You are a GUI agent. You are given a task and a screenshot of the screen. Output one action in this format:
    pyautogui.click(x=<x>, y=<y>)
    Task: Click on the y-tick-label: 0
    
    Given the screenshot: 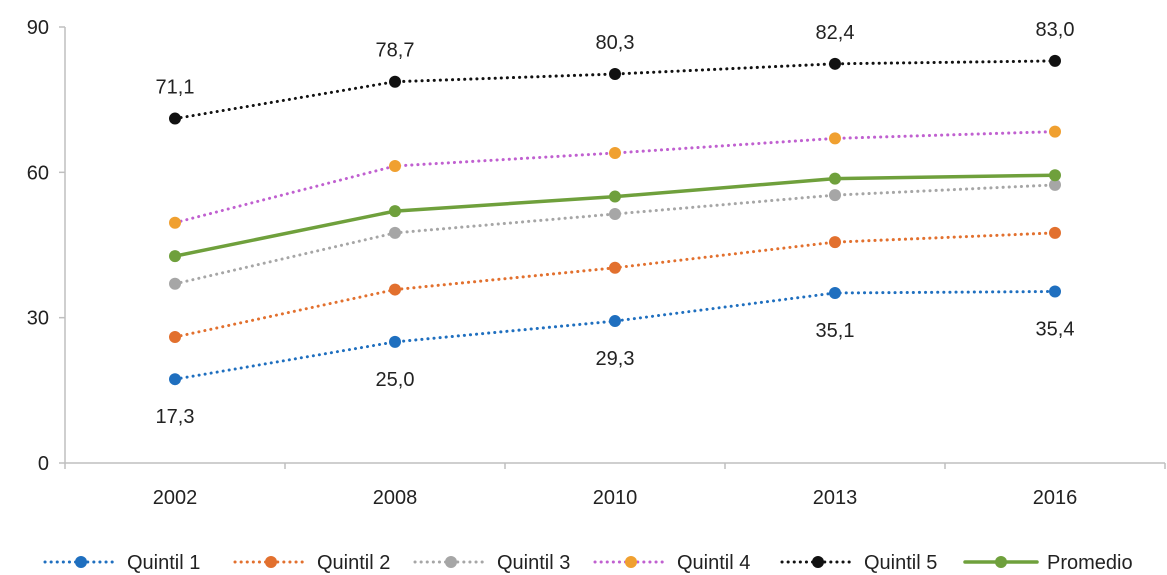 What is the action you would take?
    pyautogui.click(x=43, y=464)
    